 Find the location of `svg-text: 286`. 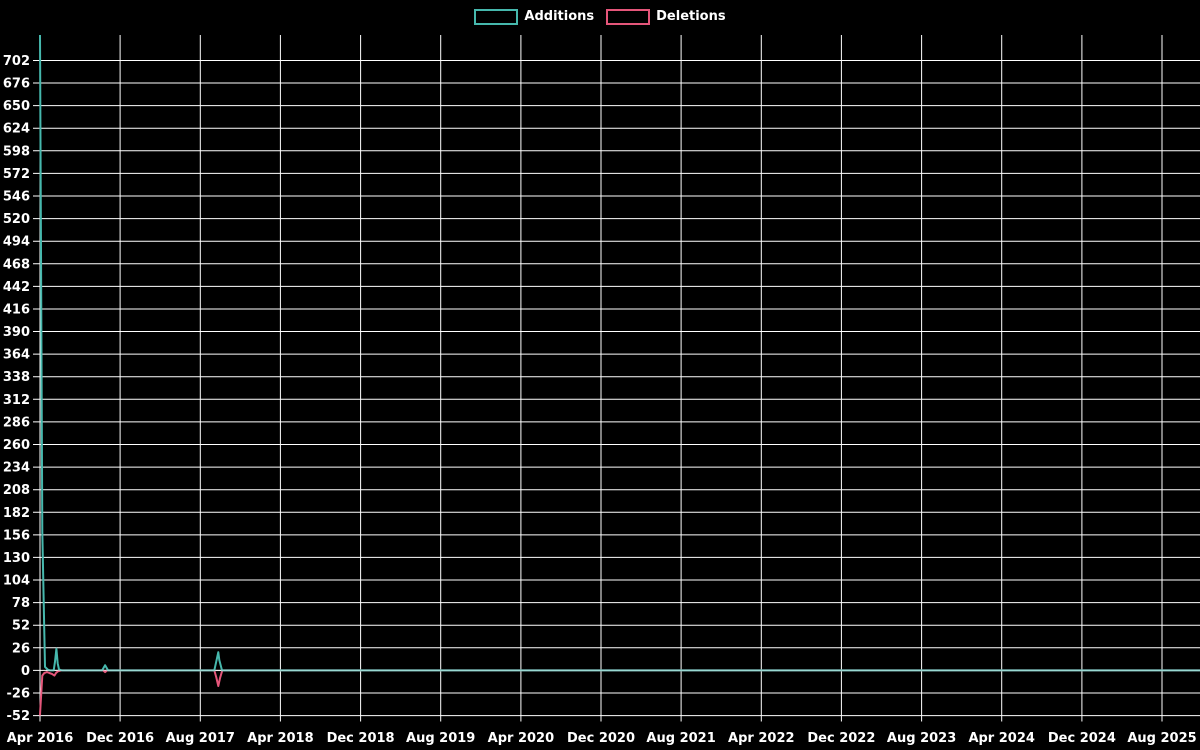

svg-text: 286 is located at coordinates (16, 422).